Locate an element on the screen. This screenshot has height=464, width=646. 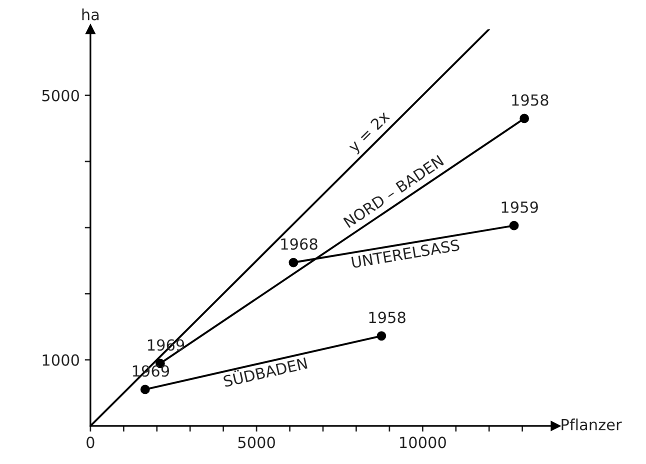
y-tick-label: 1000 is located at coordinates (61, 360).